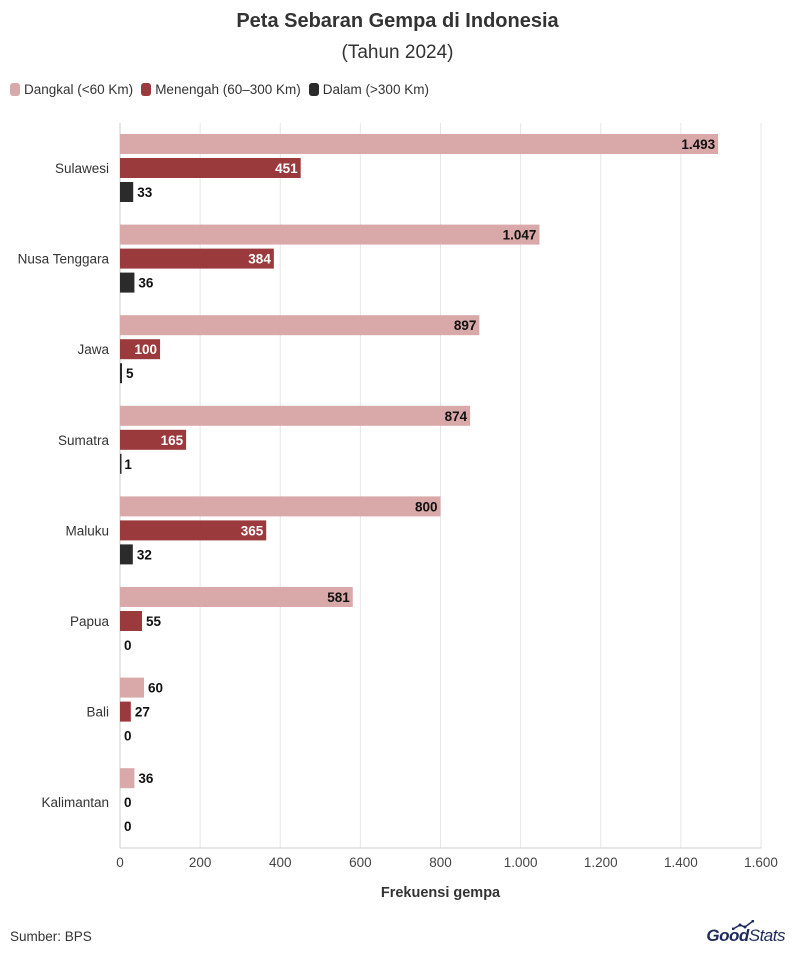 The height and width of the screenshot is (960, 795). I want to click on x-tick-label: 1.000, so click(521, 862).